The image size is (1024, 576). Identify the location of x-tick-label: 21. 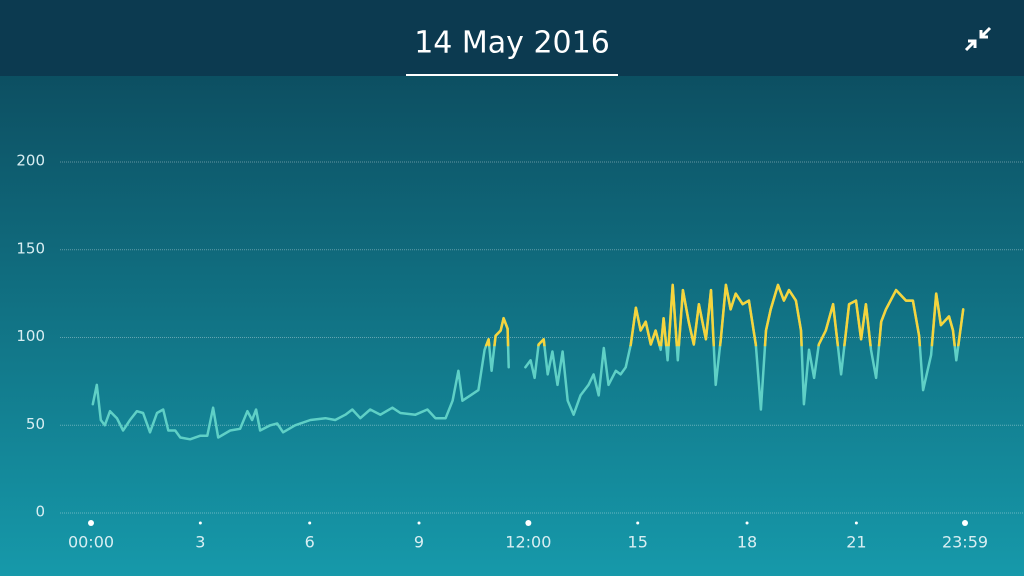
(856, 542).